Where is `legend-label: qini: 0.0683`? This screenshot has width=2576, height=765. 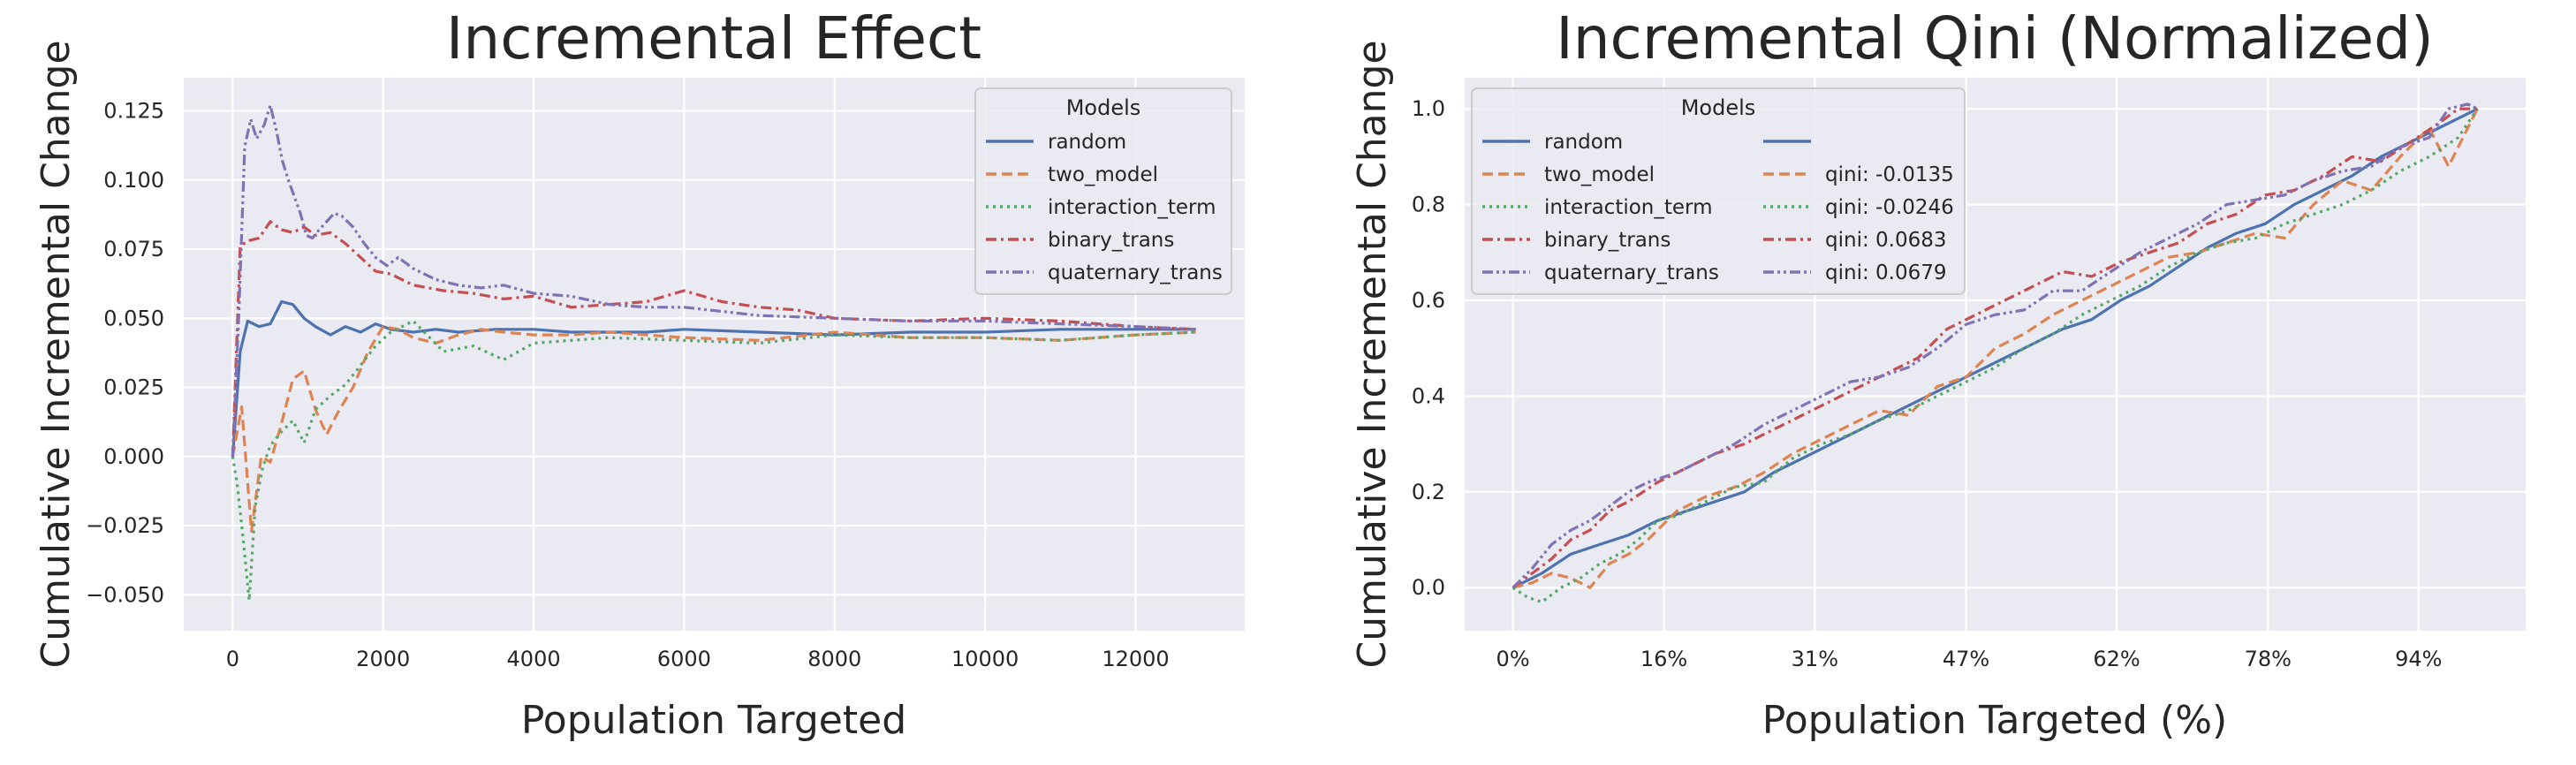 legend-label: qini: 0.0683 is located at coordinates (1886, 241).